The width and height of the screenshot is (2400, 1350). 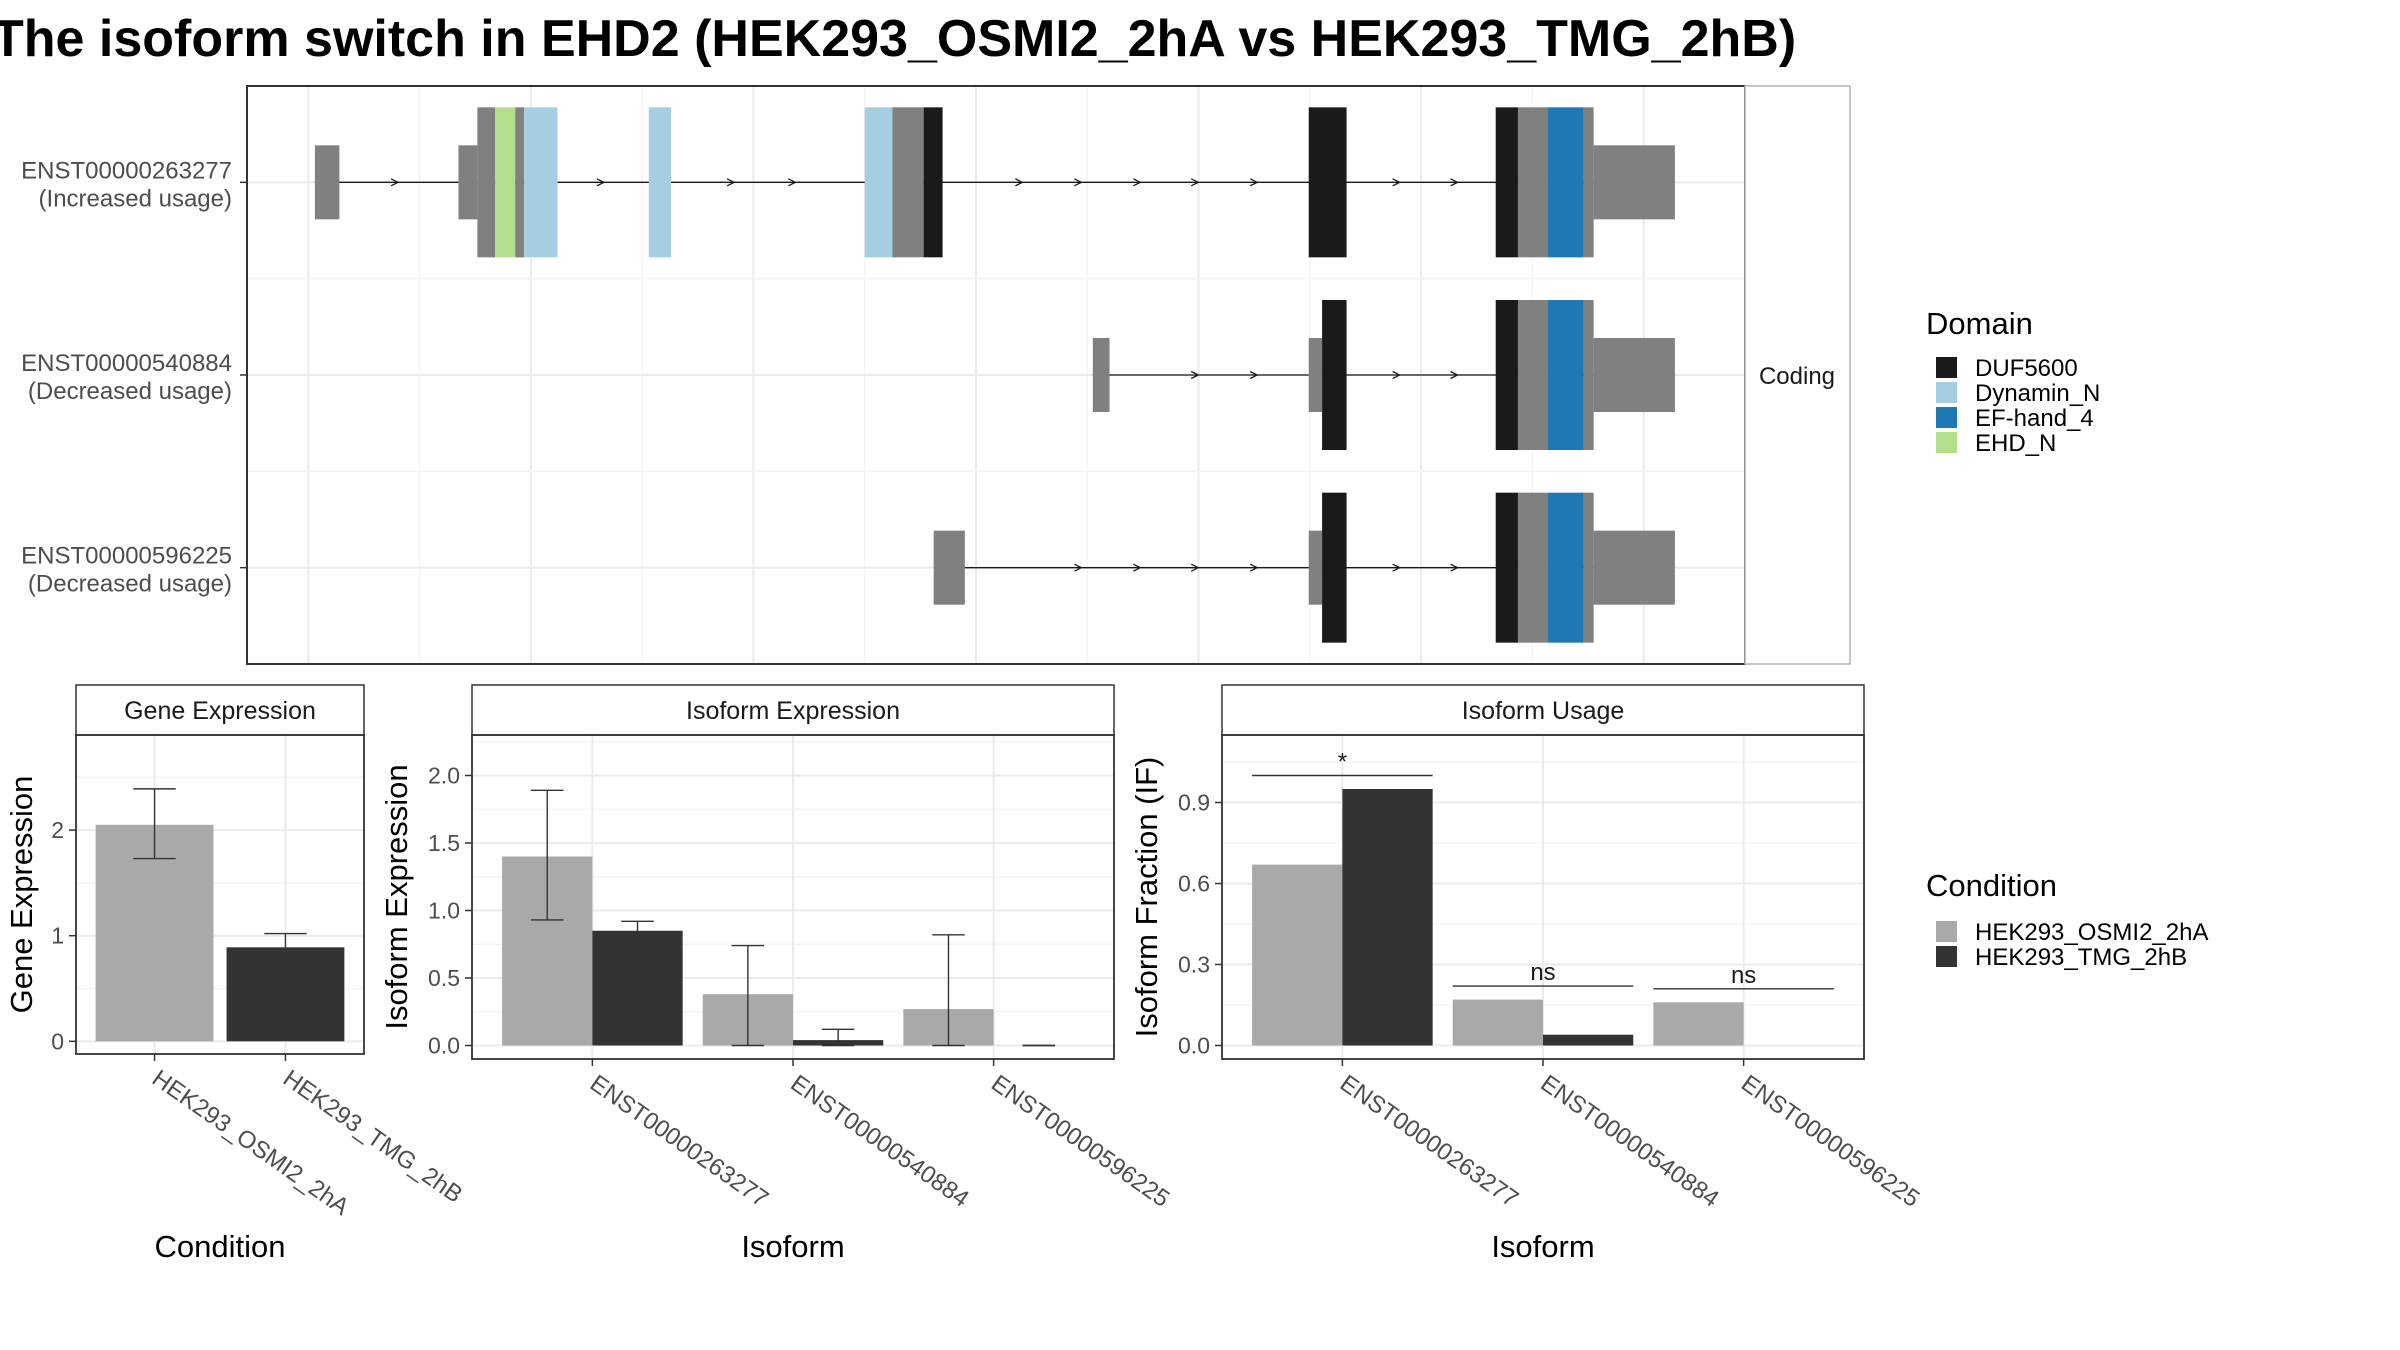 I want to click on y-tick-label: 0, so click(x=57, y=1041).